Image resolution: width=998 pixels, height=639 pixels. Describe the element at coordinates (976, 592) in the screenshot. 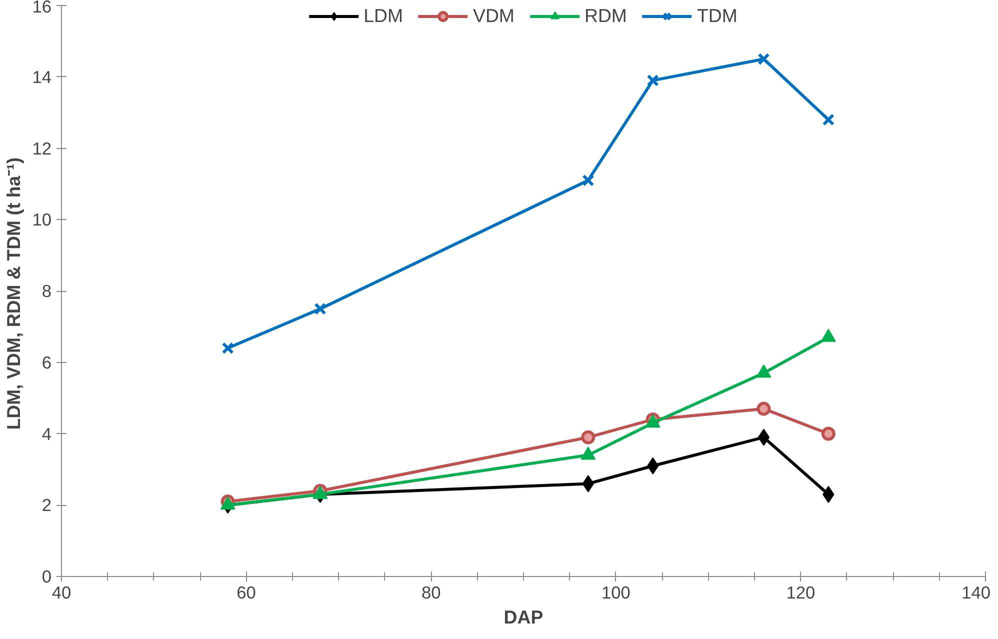

I see `x-tick-label: 140` at that location.